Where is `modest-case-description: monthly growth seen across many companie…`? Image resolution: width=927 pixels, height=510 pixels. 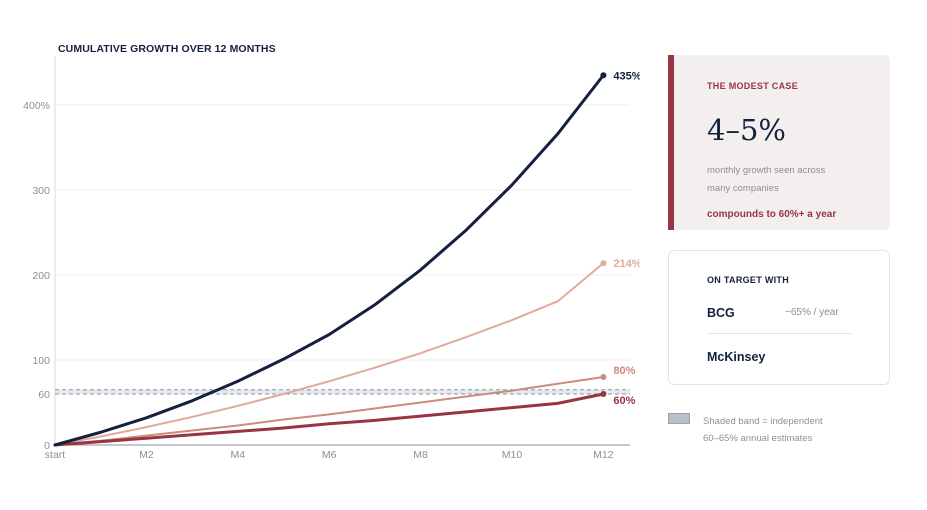
modest-case-description: monthly growth seen across many companie… is located at coordinates (787, 180).